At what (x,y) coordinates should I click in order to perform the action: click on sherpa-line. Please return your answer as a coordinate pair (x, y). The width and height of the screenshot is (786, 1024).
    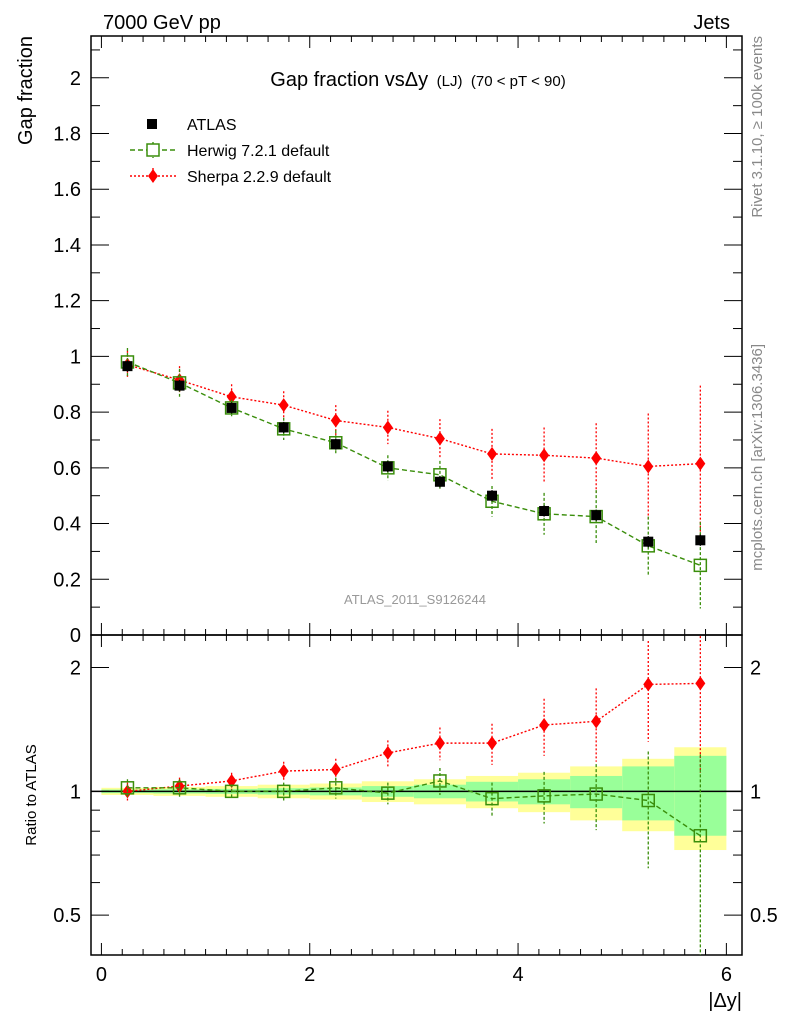
    Looking at the image, I should click on (414, 416).